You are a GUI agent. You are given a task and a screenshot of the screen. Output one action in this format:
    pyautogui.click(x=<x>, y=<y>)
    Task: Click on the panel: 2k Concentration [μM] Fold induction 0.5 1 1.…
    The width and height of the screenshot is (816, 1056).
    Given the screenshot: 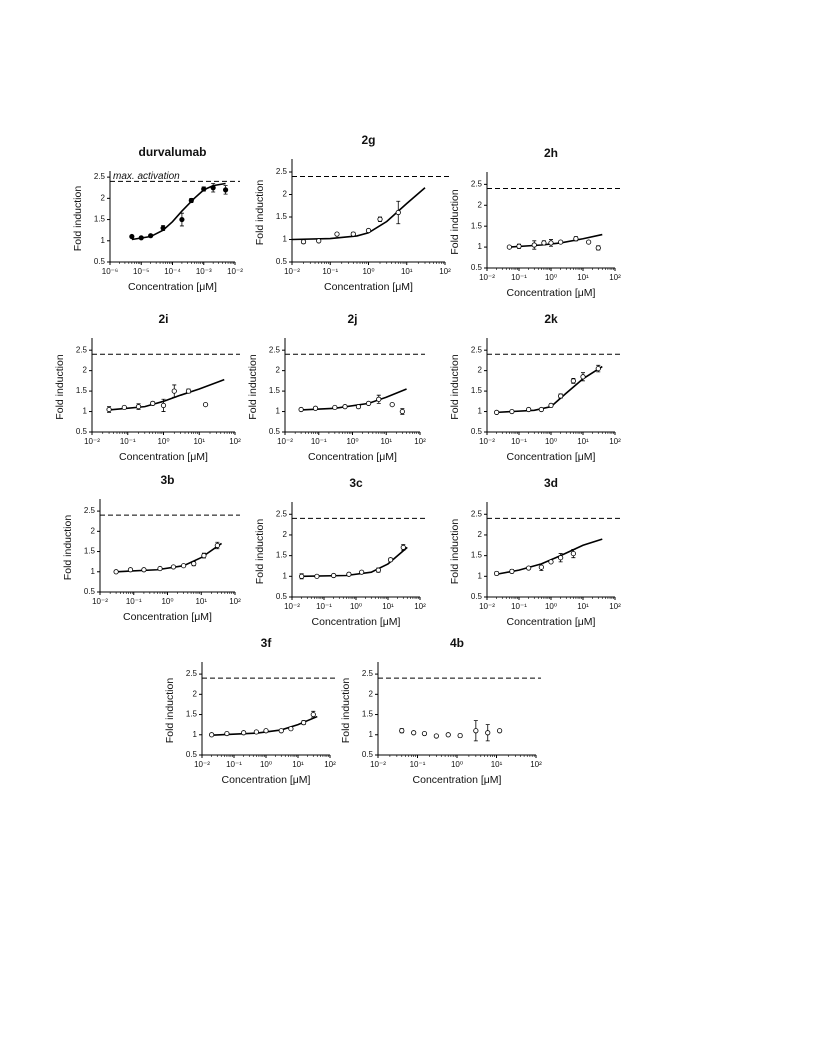 What is the action you would take?
    pyautogui.click(x=535, y=387)
    